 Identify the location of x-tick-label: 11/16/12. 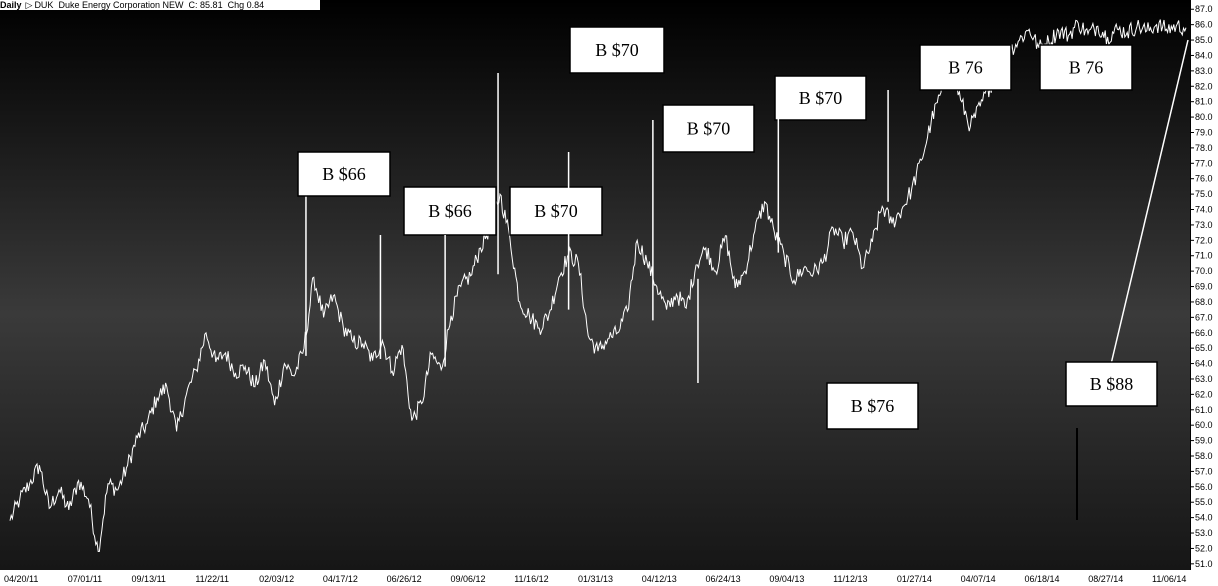
(531, 579).